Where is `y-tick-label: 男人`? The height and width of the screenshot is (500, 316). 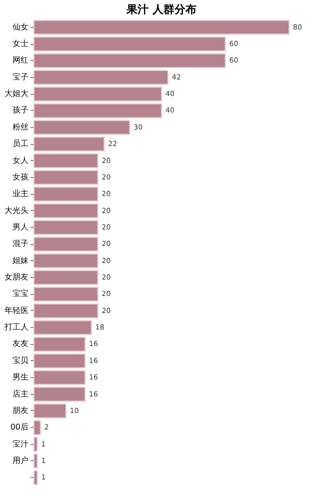 y-tick-label: 男人 is located at coordinates (20, 227).